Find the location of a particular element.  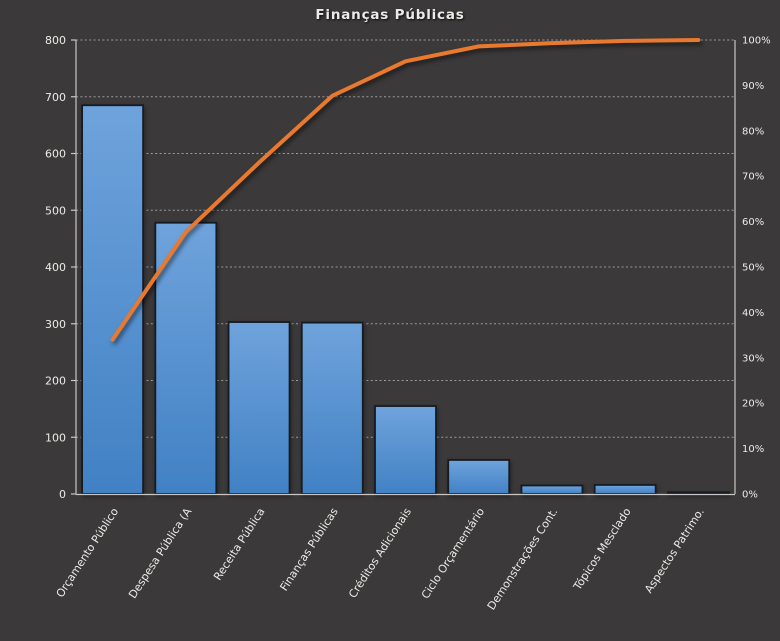

left-axis-label: 100 is located at coordinates (55, 437).